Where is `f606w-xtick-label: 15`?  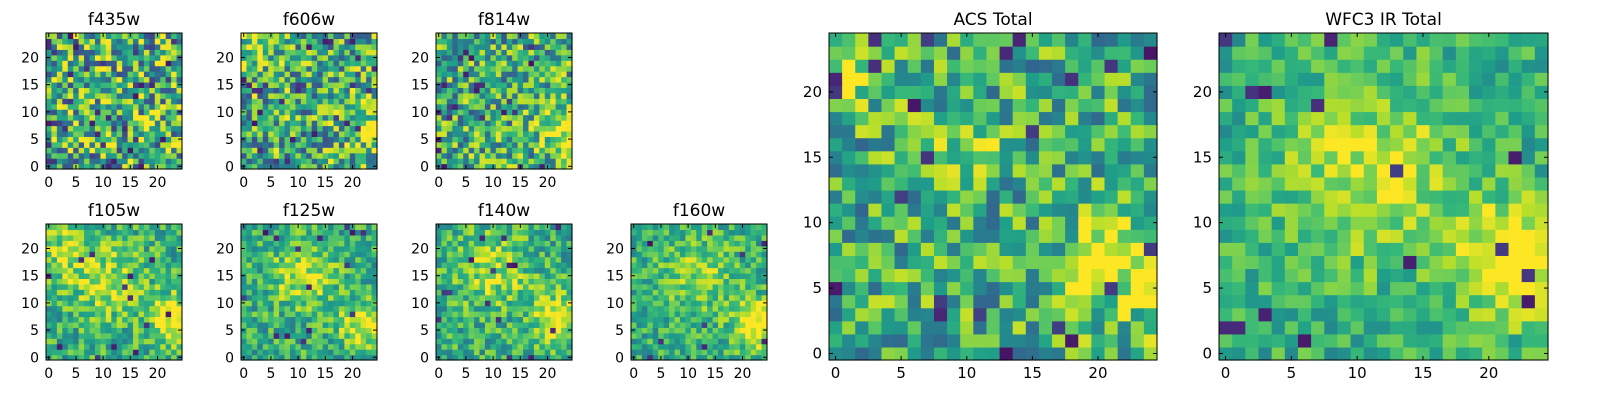 f606w-xtick-label: 15 is located at coordinates (325, 183).